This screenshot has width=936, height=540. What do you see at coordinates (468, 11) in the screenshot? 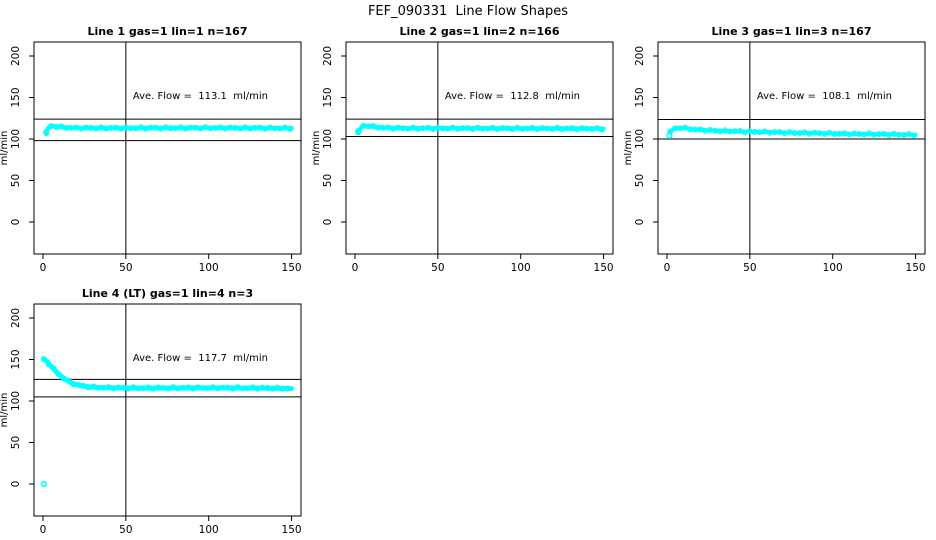
I see `main-title: FEF_090331 Line Flow Shapes` at bounding box center [468, 11].